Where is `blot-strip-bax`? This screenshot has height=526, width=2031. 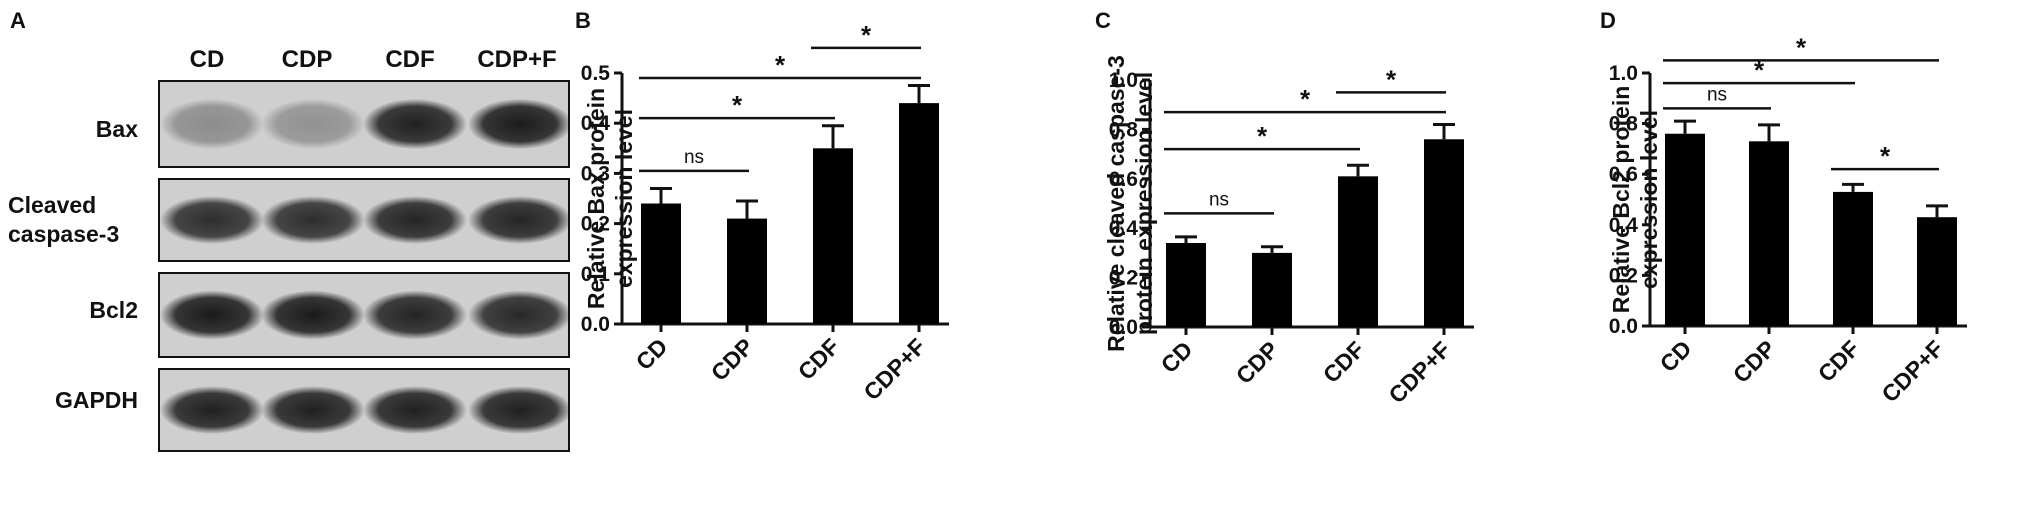
blot-strip-bax is located at coordinates (364, 124).